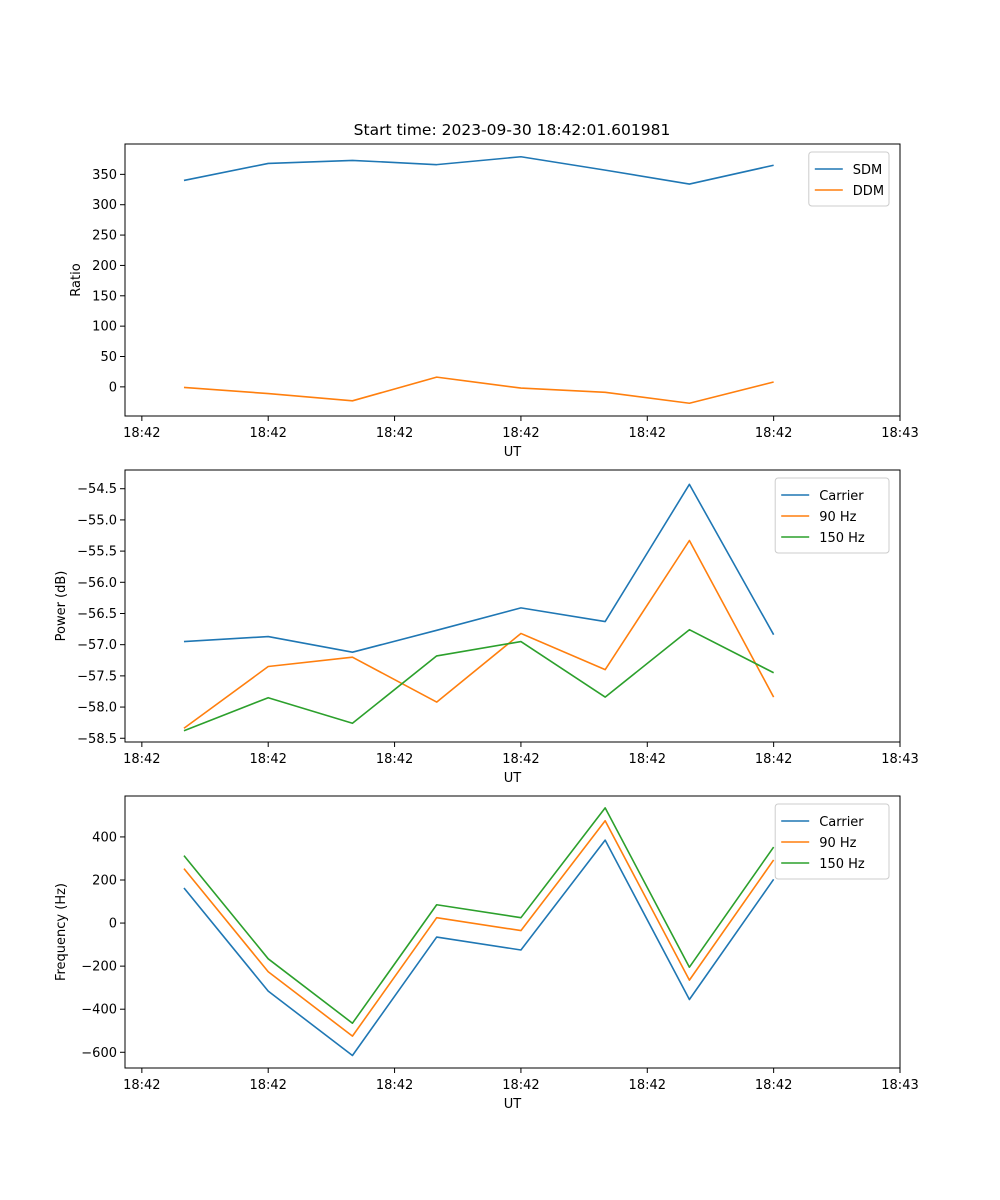  I want to click on panel-3-legend-label-150-hz: 150 Hz, so click(842, 864).